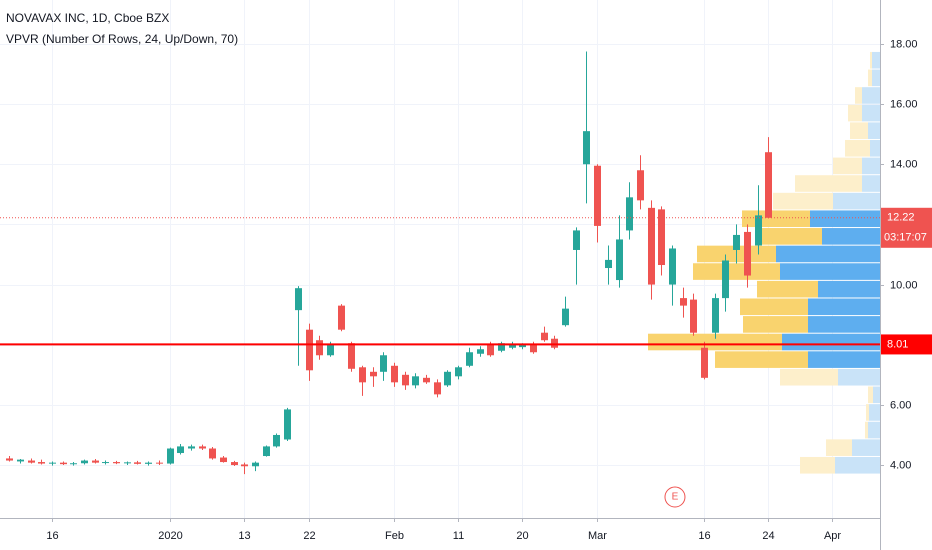 The width and height of the screenshot is (932, 550). Describe the element at coordinates (458, 536) in the screenshot. I see `x-tick-label: 11` at that location.